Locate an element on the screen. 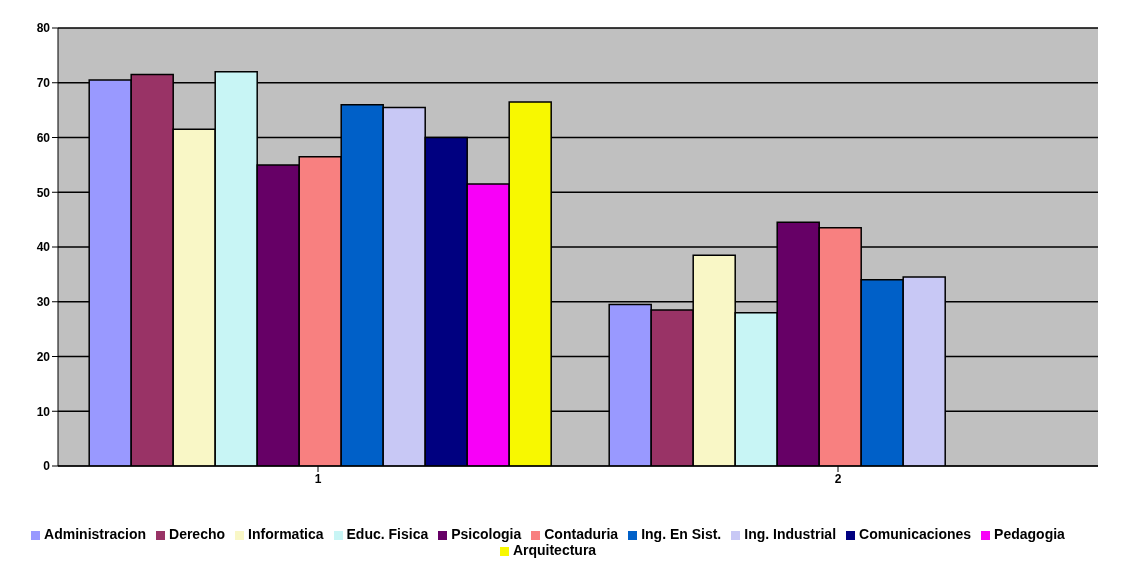 Image resolution: width=1126 pixels, height=577 pixels. y-tick-label: 40 is located at coordinates (43, 247).